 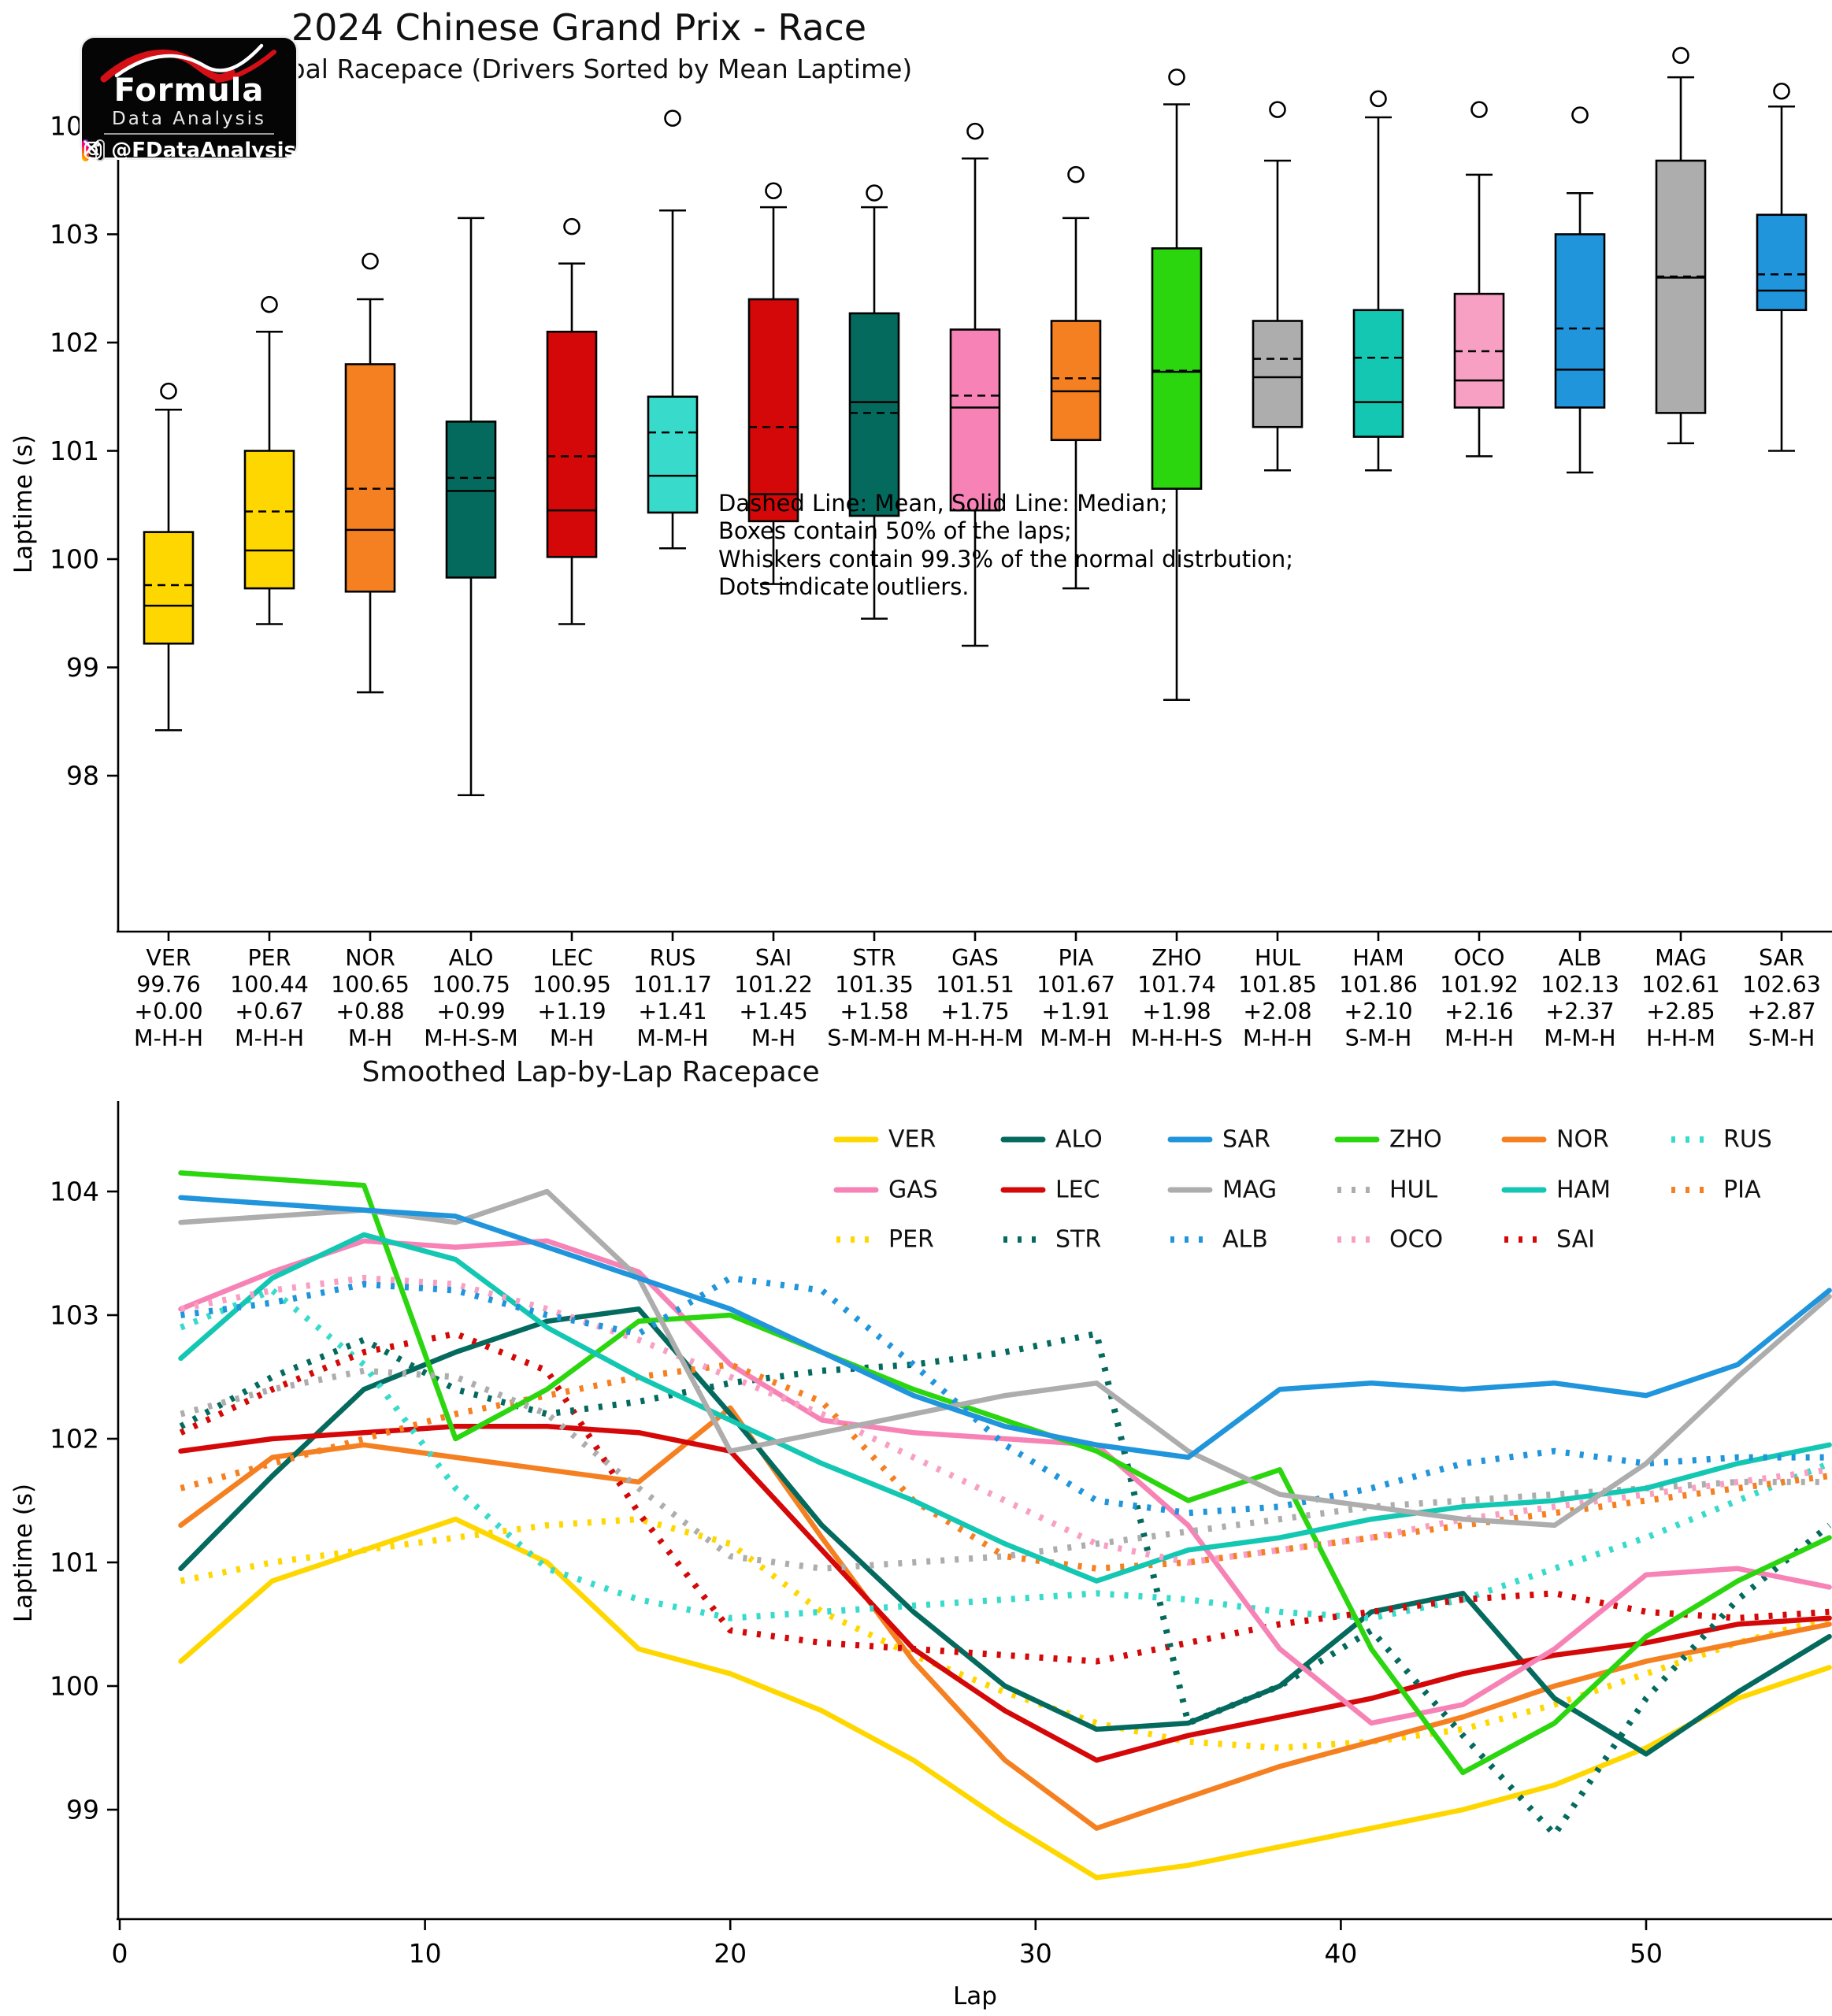 What do you see at coordinates (1390, 1240) in the screenshot?
I see `legend-entry-OCO: OCO` at bounding box center [1390, 1240].